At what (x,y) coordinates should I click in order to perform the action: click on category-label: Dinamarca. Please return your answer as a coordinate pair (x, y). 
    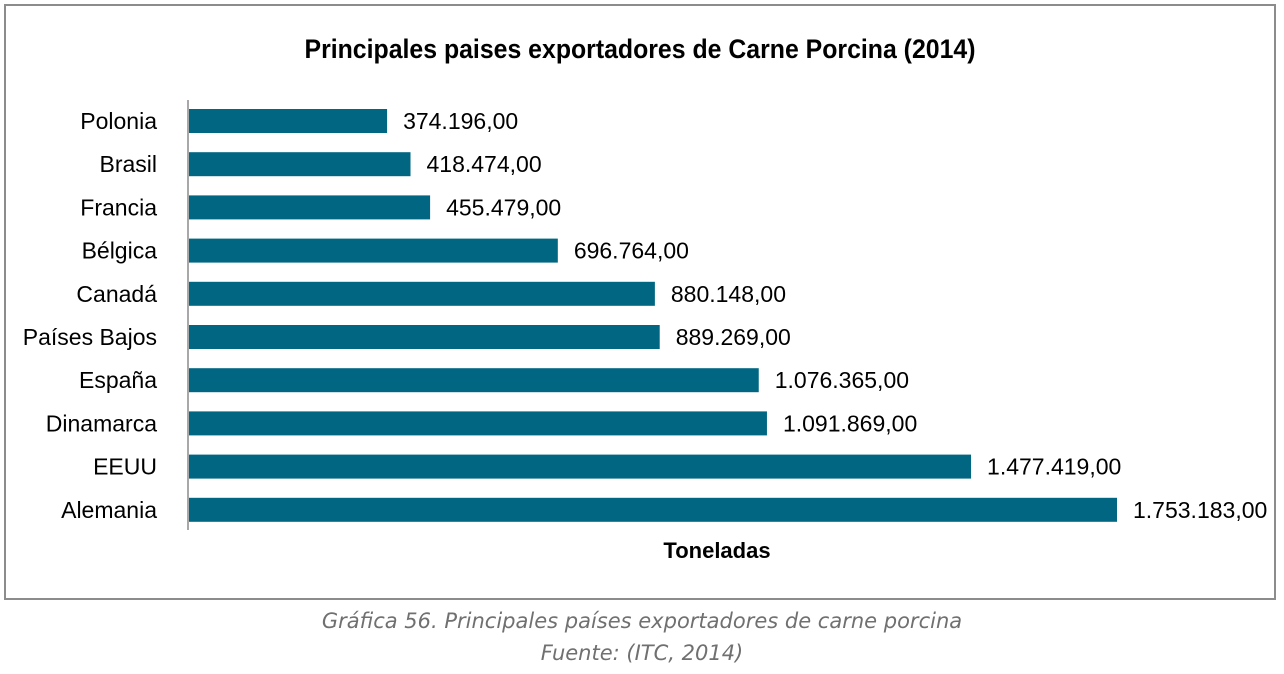
    Looking at the image, I should click on (101, 423).